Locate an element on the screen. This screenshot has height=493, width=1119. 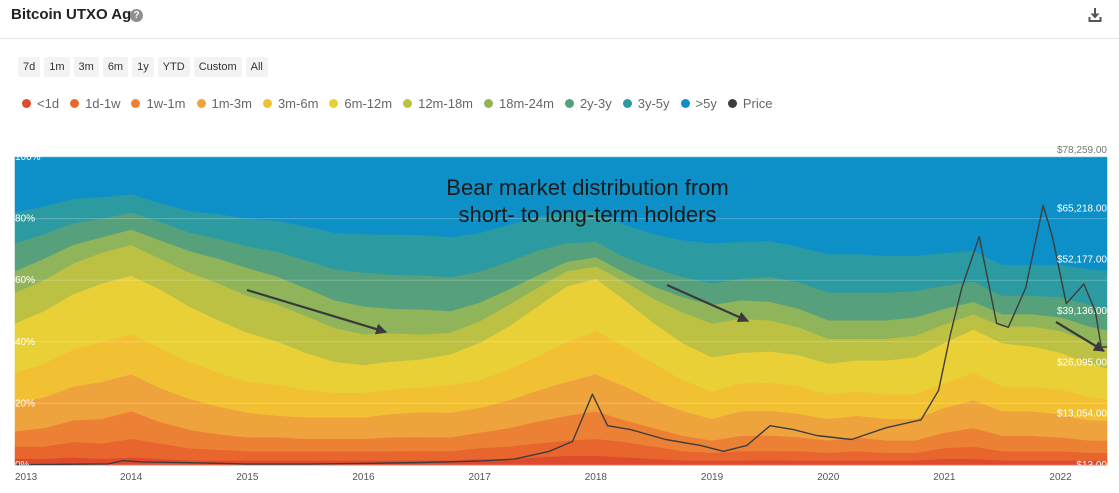
range-1y-button: 1y is located at coordinates (143, 67).